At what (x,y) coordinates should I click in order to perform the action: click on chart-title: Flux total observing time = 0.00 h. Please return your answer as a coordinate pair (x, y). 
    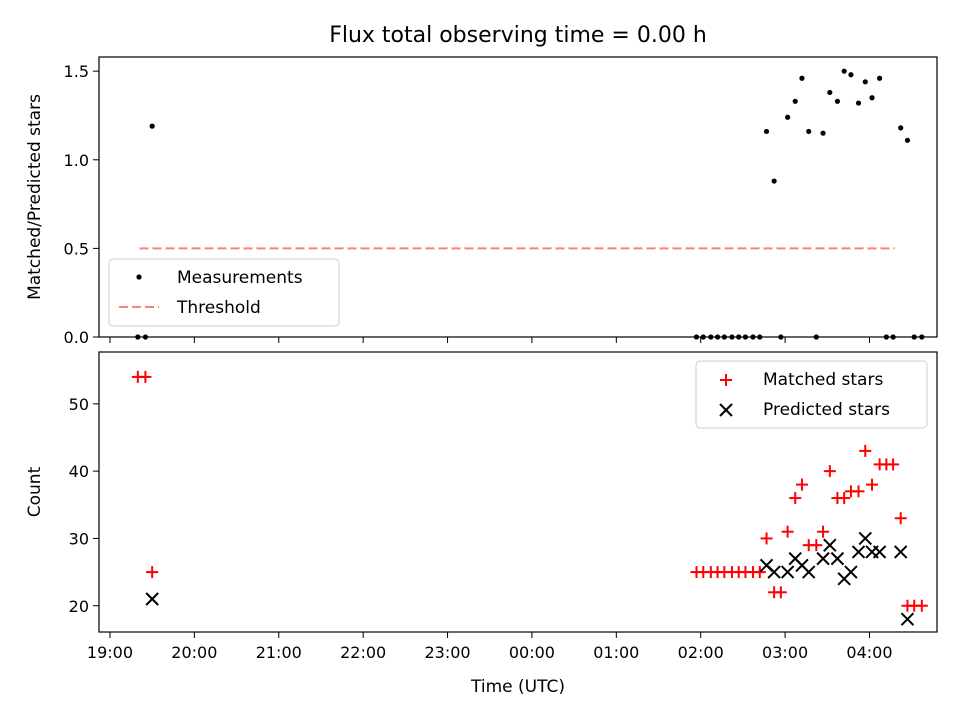
    Looking at the image, I should click on (518, 35).